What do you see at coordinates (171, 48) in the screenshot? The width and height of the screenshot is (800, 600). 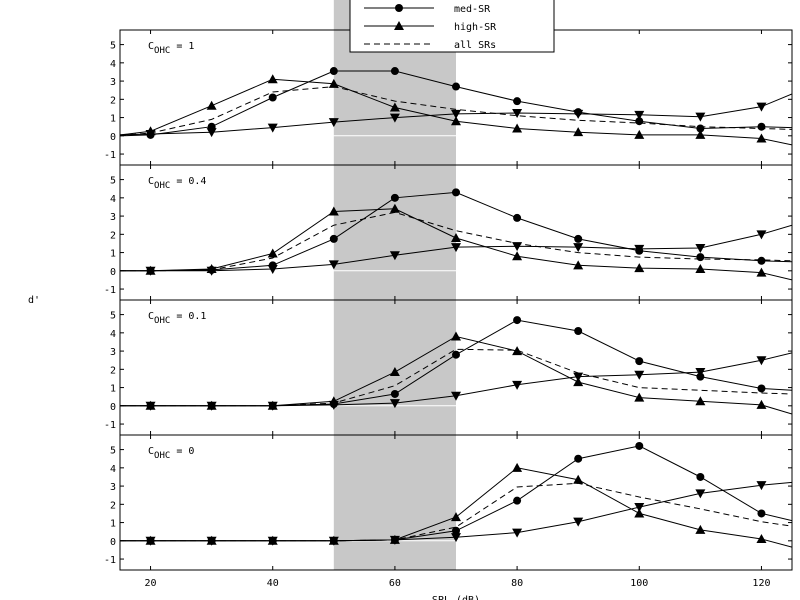 I see `panel-label: COHC = 1` at bounding box center [171, 48].